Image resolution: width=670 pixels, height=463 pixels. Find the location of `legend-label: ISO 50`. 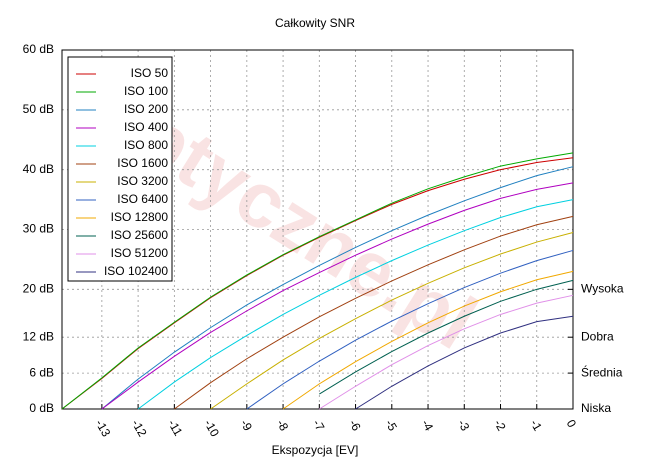

legend-label: ISO 50 is located at coordinates (150, 73).